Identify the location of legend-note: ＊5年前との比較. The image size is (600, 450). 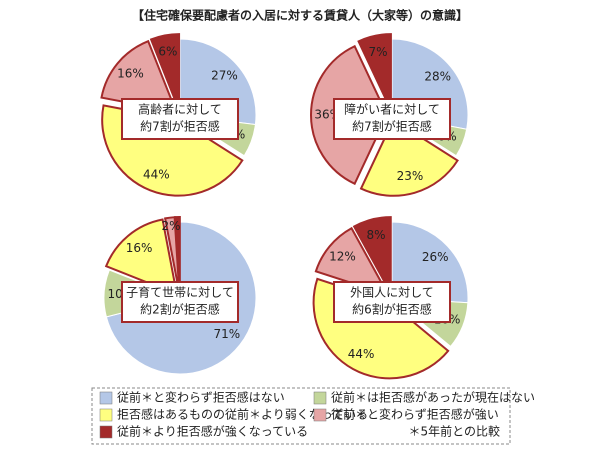
(454, 431).